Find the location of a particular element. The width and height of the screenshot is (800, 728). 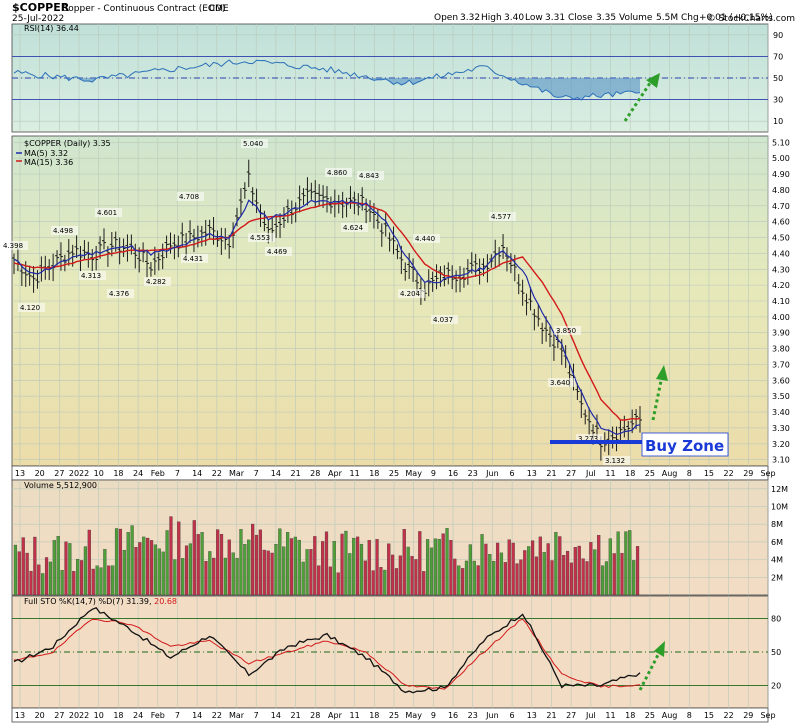

x-tick-label: May is located at coordinates (413, 473).